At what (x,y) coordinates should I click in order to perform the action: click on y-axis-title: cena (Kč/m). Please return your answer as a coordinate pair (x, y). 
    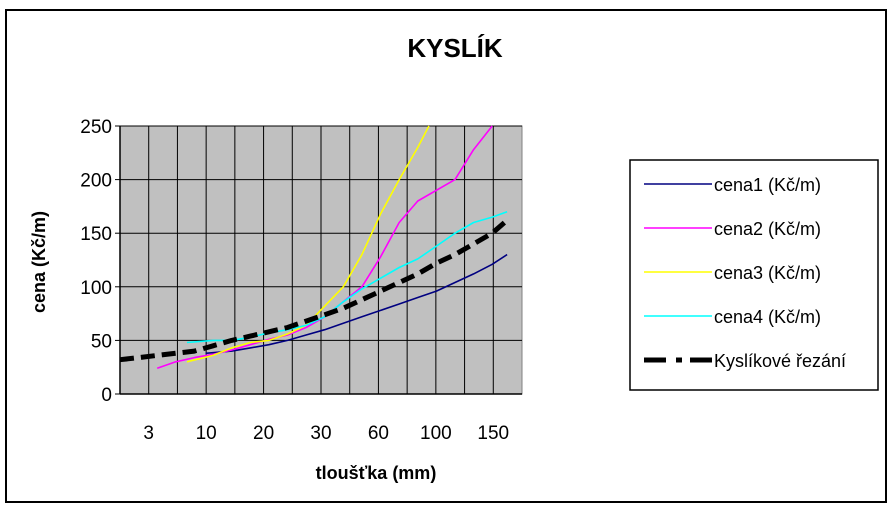
    Looking at the image, I should click on (39, 262).